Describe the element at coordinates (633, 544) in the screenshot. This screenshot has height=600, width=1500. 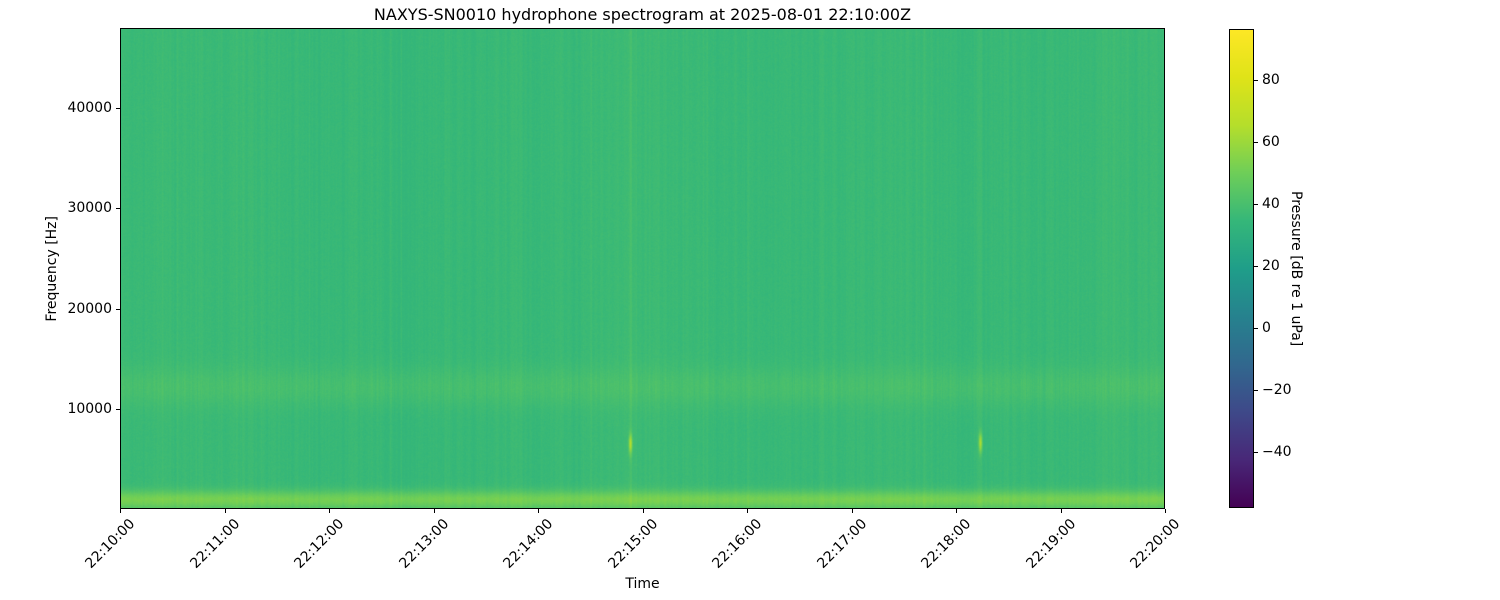
I see `x-tick-label: 22:15:00` at that location.